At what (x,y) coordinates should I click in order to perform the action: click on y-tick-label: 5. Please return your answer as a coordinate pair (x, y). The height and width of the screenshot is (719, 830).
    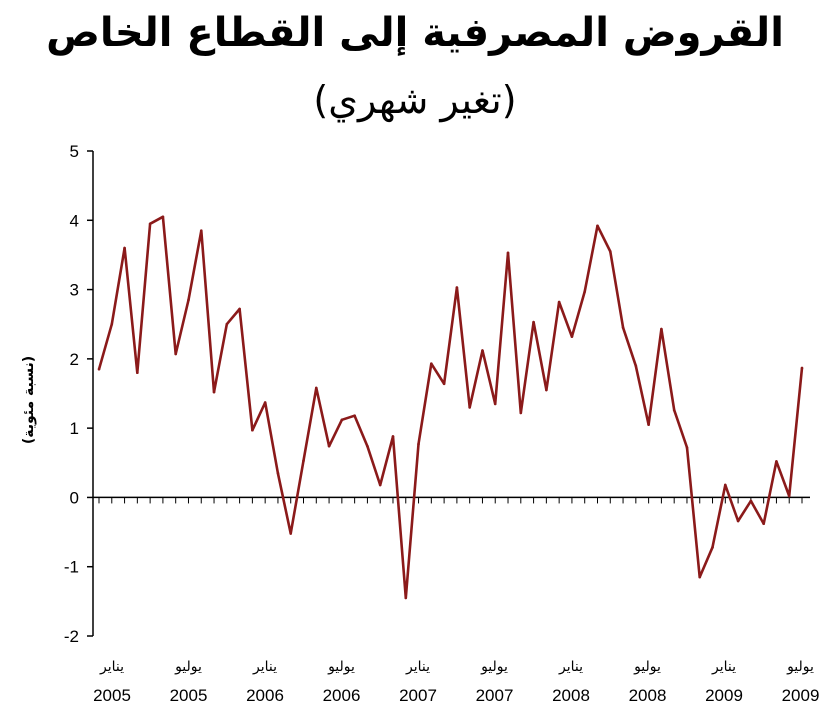
    Looking at the image, I should click on (74, 151).